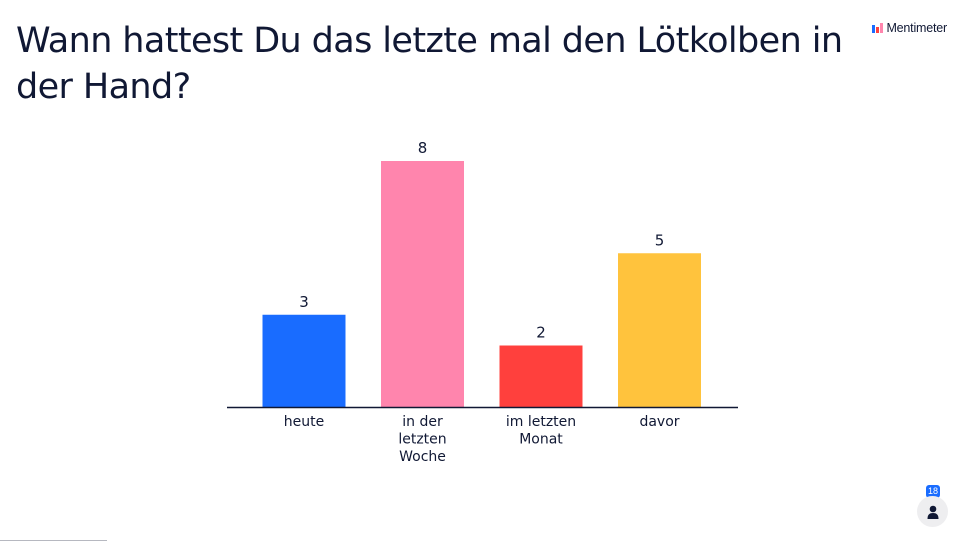  Describe the element at coordinates (541, 333) in the screenshot. I see `bar-value-label: 2` at that location.